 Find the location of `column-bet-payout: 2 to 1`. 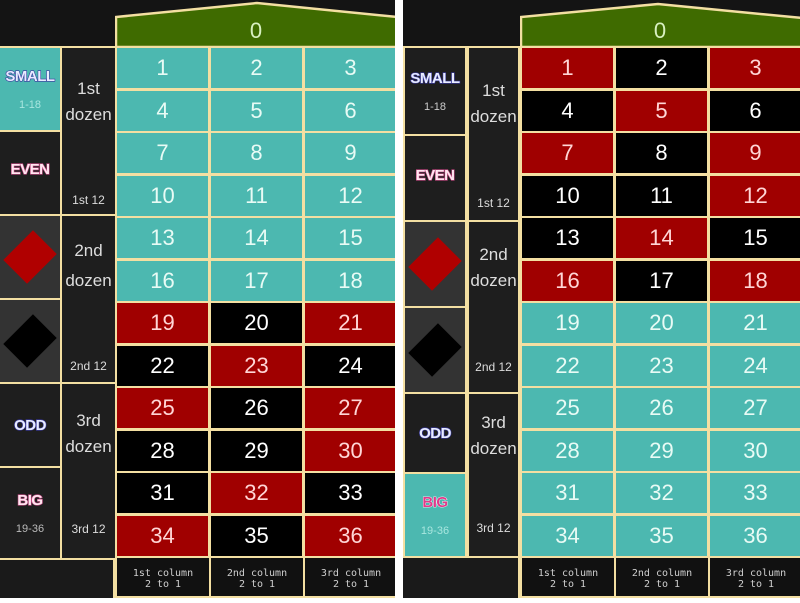

column-bet-payout: 2 to 1 is located at coordinates (257, 584).